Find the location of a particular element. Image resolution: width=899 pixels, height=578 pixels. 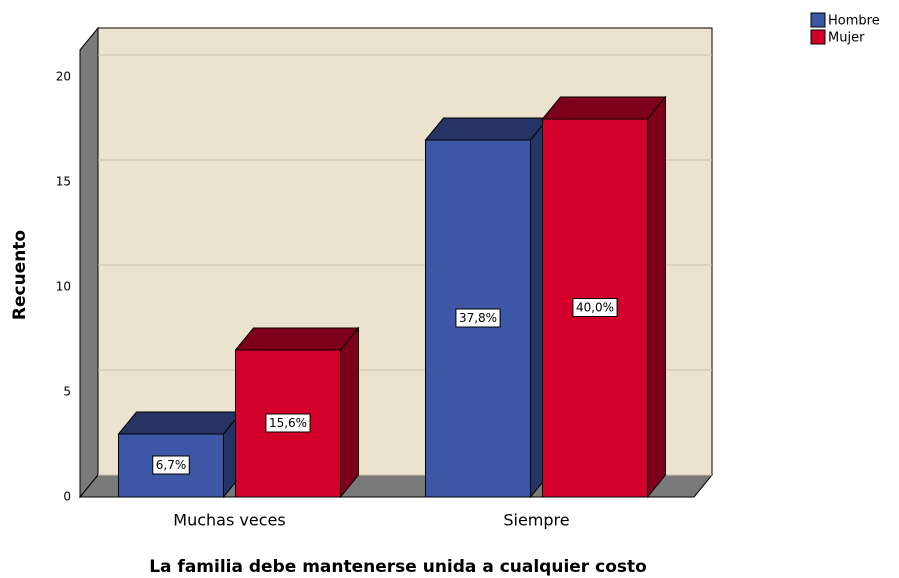

data-label: 15,6% is located at coordinates (288, 423).